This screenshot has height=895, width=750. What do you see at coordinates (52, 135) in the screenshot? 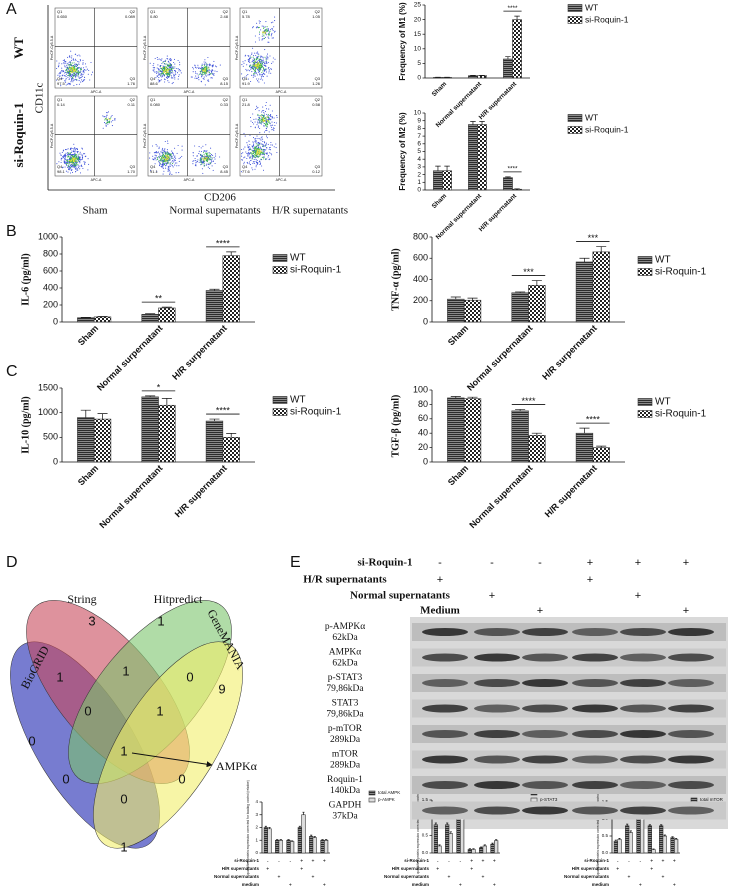
I see `plot-y-label: PerCP-Cy5-5-A` at bounding box center [52, 135].